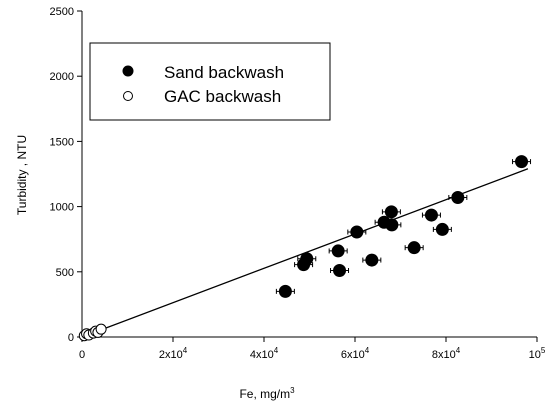  Describe the element at coordinates (62, 208) in the screenshot. I see `y-tick-label: 1000` at that location.